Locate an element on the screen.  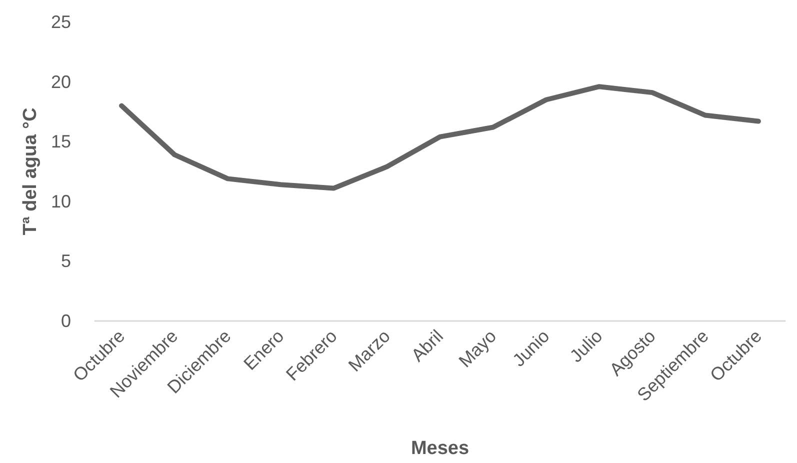
y-axis-title: Tª del agua °C is located at coordinates (31, 171).